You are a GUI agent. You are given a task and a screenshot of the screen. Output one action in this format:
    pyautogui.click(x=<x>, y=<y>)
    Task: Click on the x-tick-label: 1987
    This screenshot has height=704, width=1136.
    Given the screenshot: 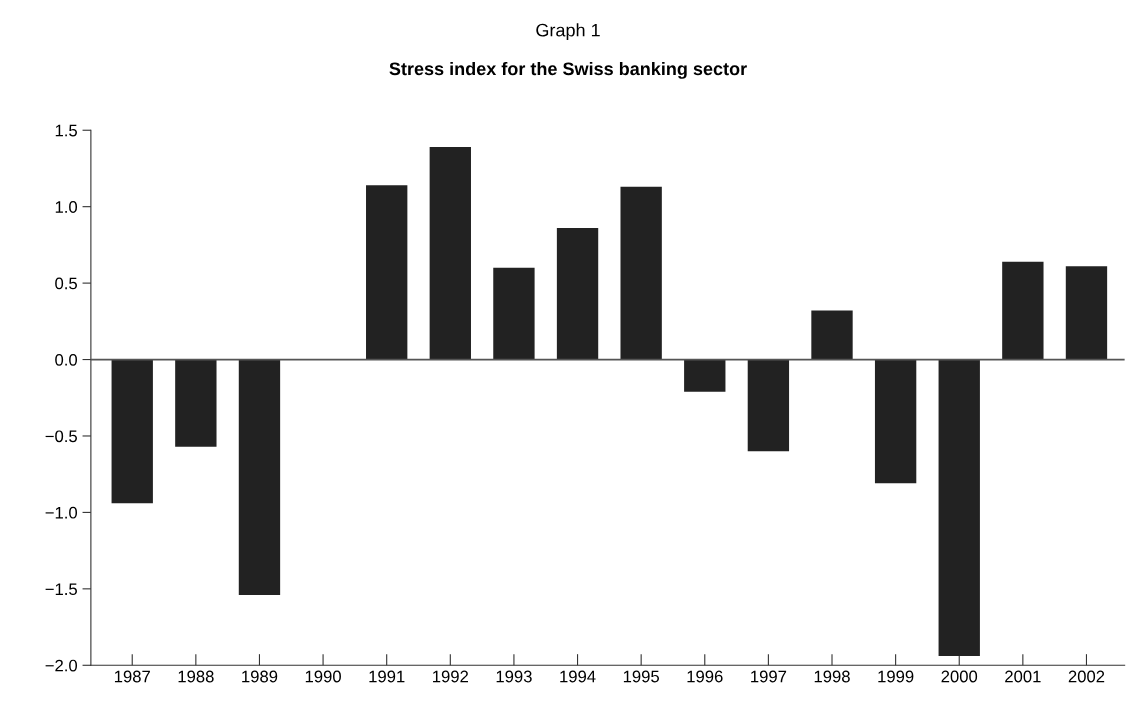 What is the action you would take?
    pyautogui.click(x=132, y=676)
    